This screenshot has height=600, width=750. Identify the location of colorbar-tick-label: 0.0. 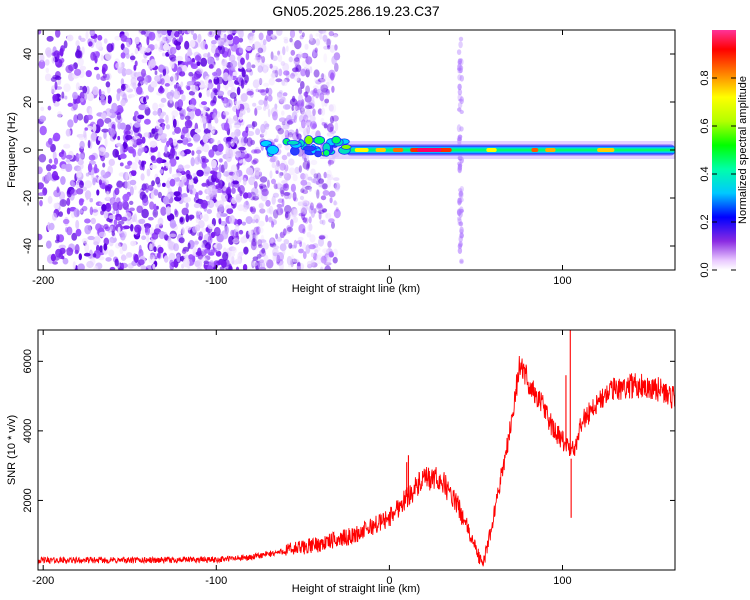
(705, 269).